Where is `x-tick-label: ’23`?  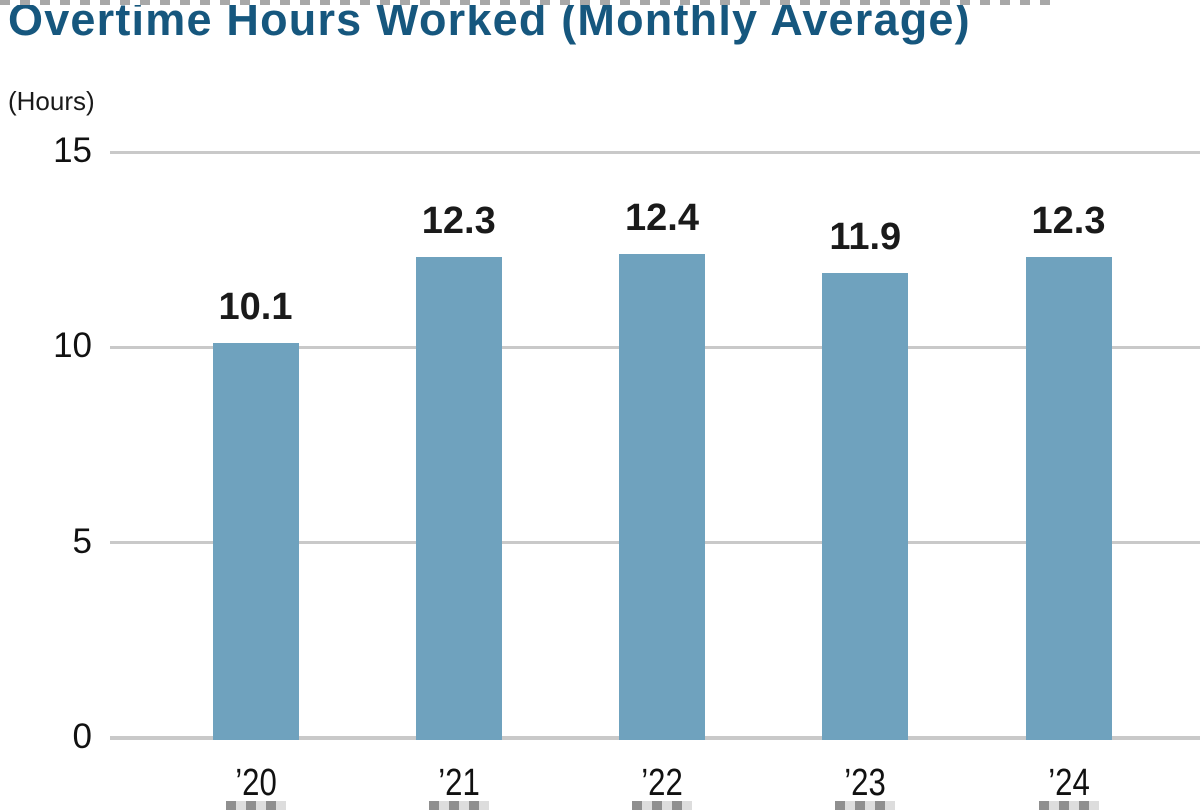
x-tick-label: ’23 is located at coordinates (865, 783).